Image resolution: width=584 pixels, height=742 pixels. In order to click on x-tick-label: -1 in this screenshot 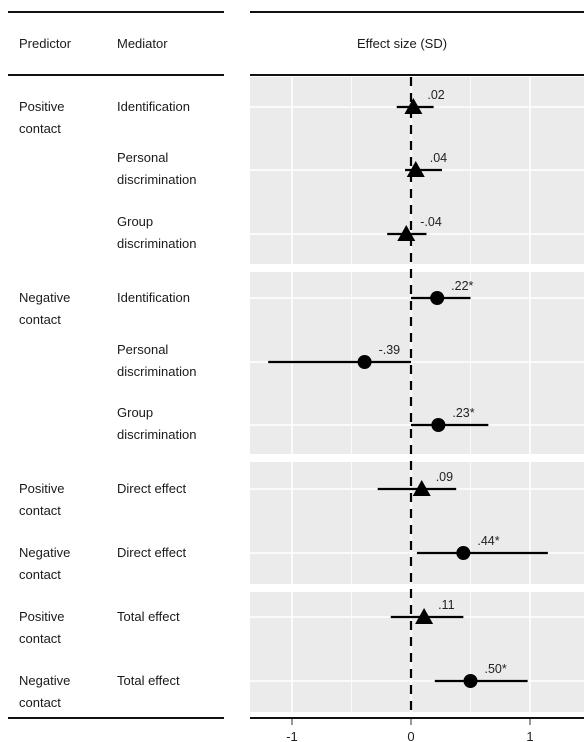, I will do `click(292, 735)`.